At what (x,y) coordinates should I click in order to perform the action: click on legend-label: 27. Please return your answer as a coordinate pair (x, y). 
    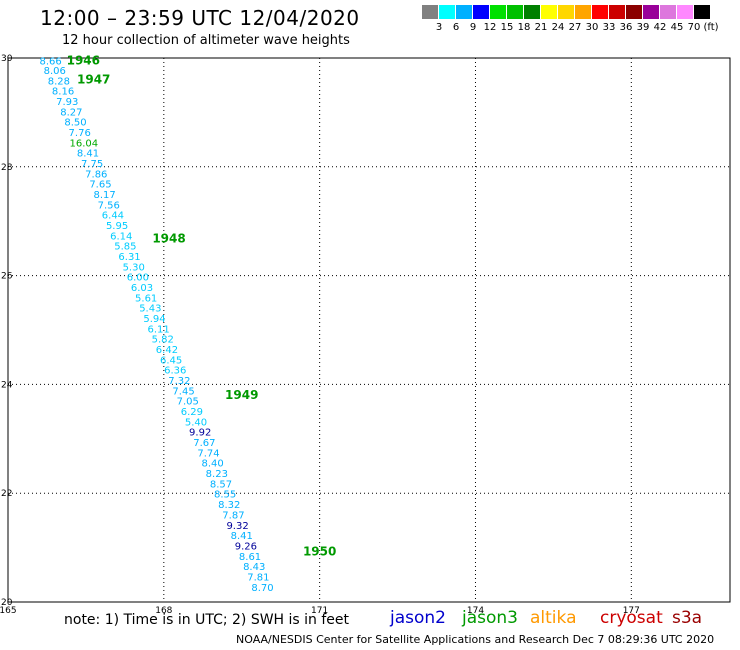
    Looking at the image, I should click on (575, 27).